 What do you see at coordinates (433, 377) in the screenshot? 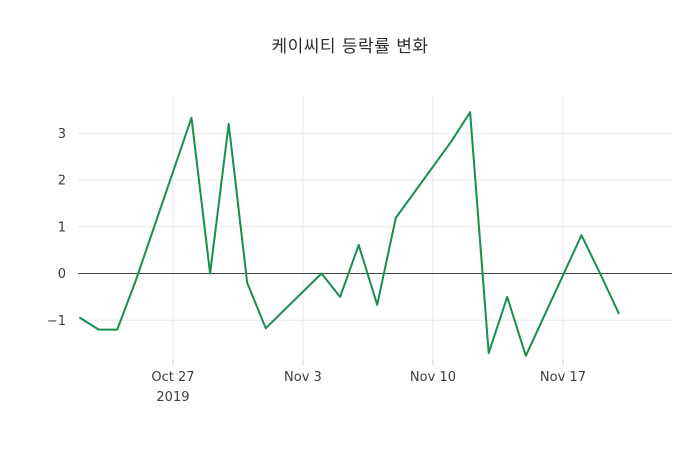
I see `x-tick-label: Nov 10` at bounding box center [433, 377].